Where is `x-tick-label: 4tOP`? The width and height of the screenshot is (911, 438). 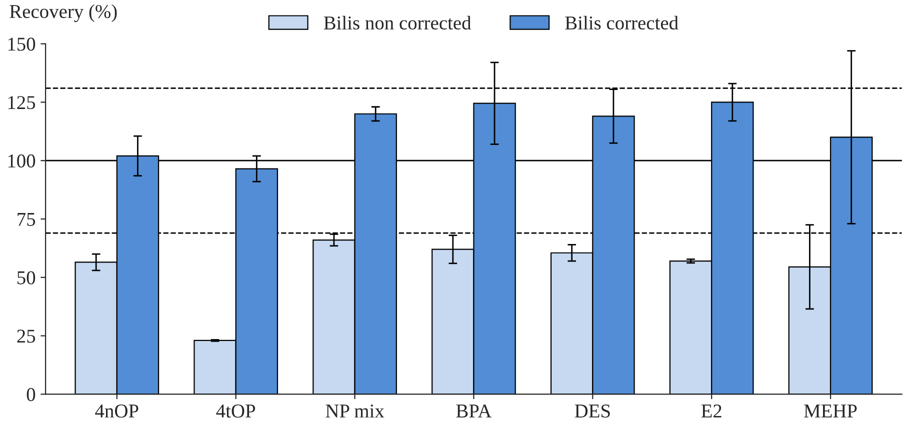
x-tick-label: 4tOP is located at coordinates (236, 411).